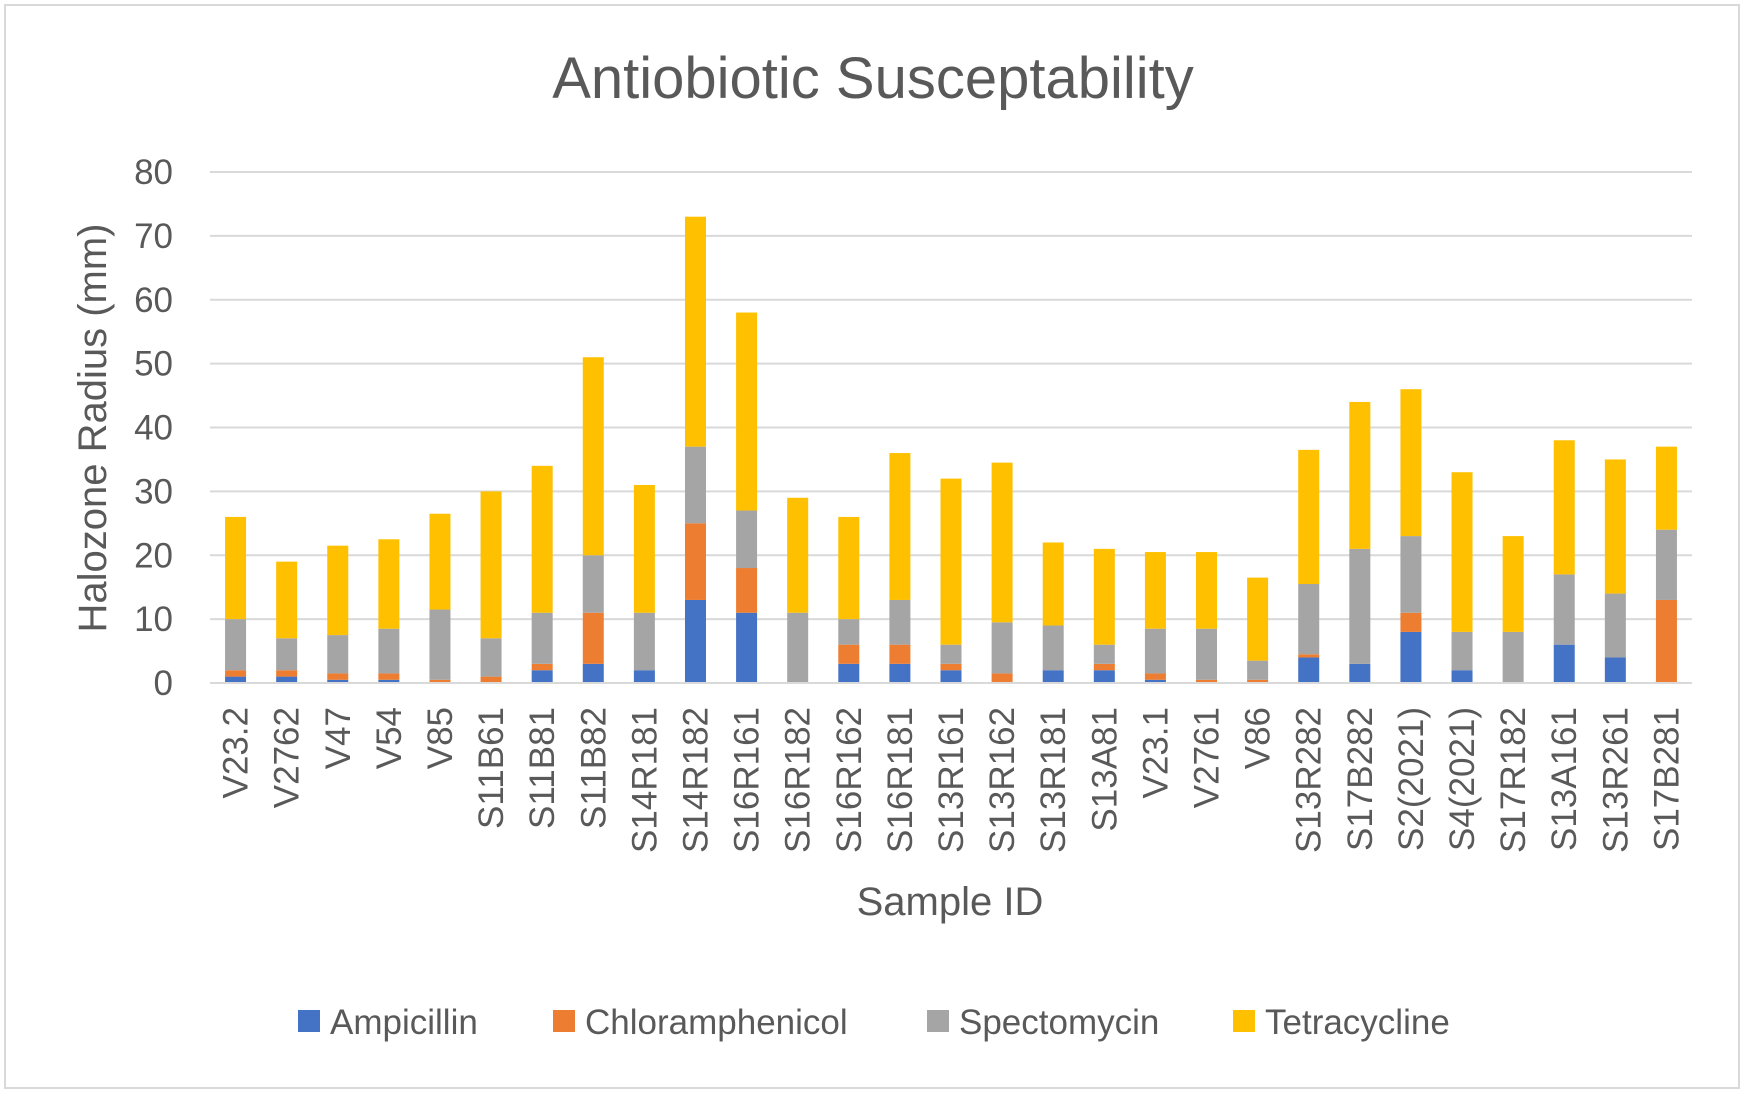 This screenshot has width=1746, height=1095. I want to click on y-tick-label: 20, so click(153, 555).